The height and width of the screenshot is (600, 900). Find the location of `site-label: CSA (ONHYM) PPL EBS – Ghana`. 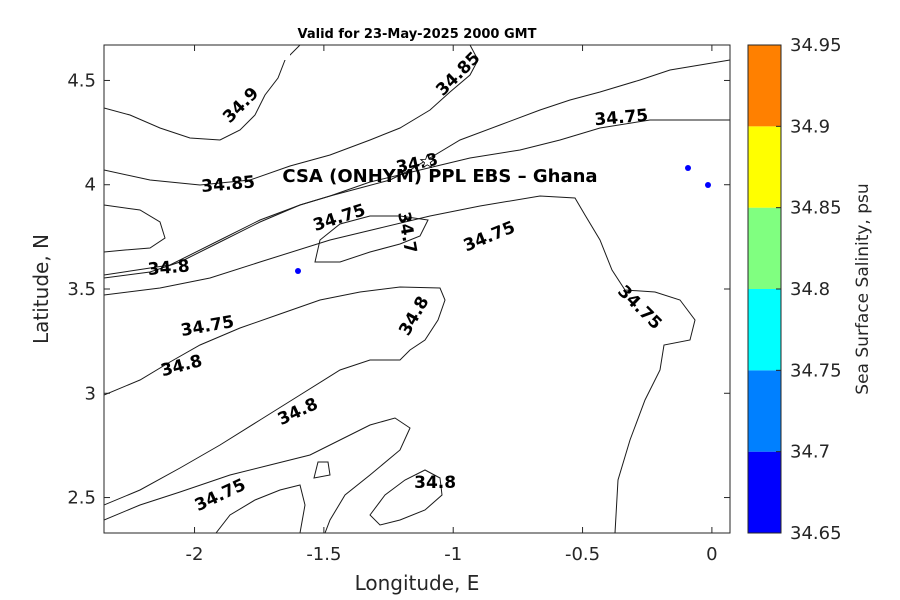

site-label: CSA (ONHYM) PPL EBS – Ghana is located at coordinates (439, 176).